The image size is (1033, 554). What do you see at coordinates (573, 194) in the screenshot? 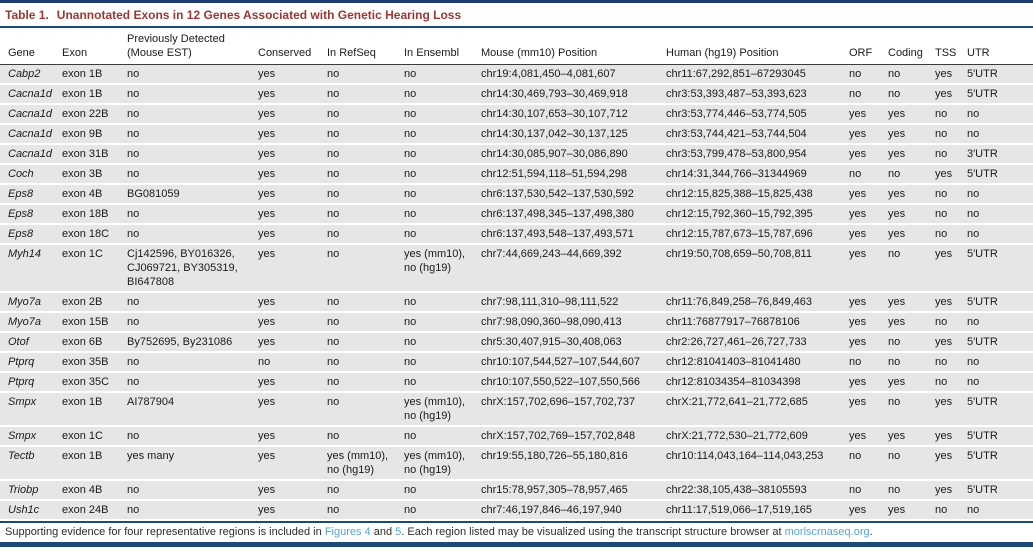
I see `cell-mouse_position: chr6:137,530,542–137,530,592` at bounding box center [573, 194].